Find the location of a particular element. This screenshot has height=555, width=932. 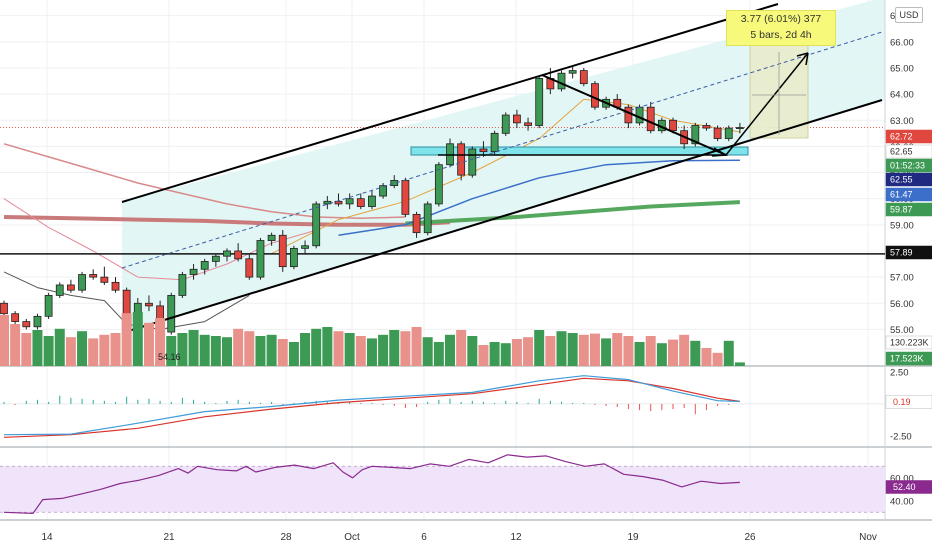

x-tick-label: Oct is located at coordinates (352, 537).